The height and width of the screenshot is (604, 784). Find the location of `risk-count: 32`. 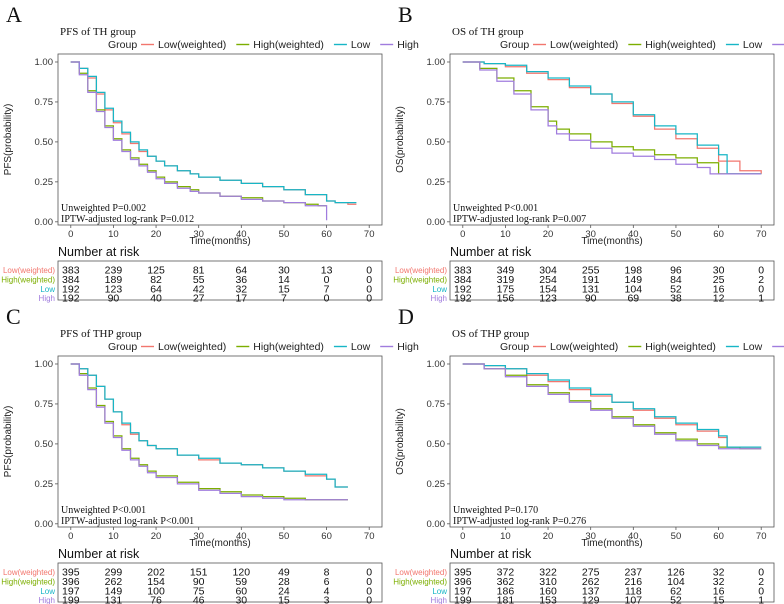

risk-count: 32 is located at coordinates (719, 573).